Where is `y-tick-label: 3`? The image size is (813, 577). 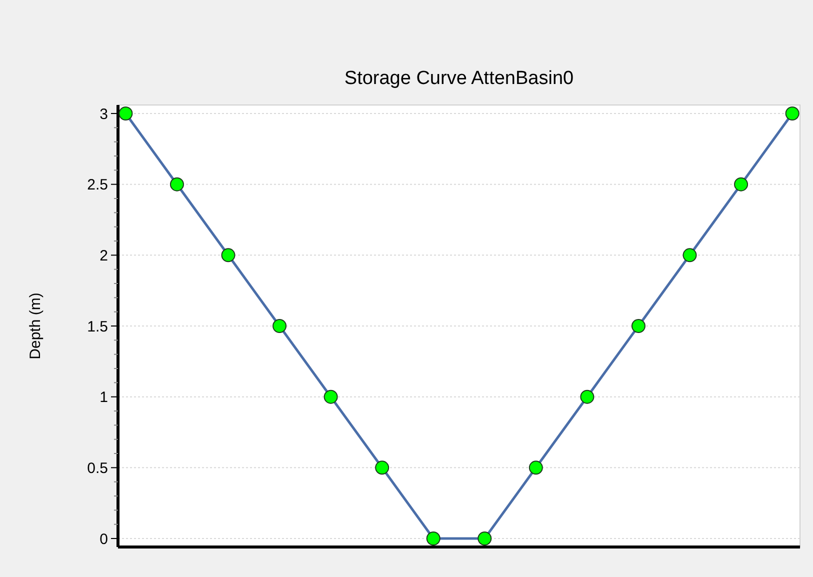
y-tick-label: 3 is located at coordinates (104, 114).